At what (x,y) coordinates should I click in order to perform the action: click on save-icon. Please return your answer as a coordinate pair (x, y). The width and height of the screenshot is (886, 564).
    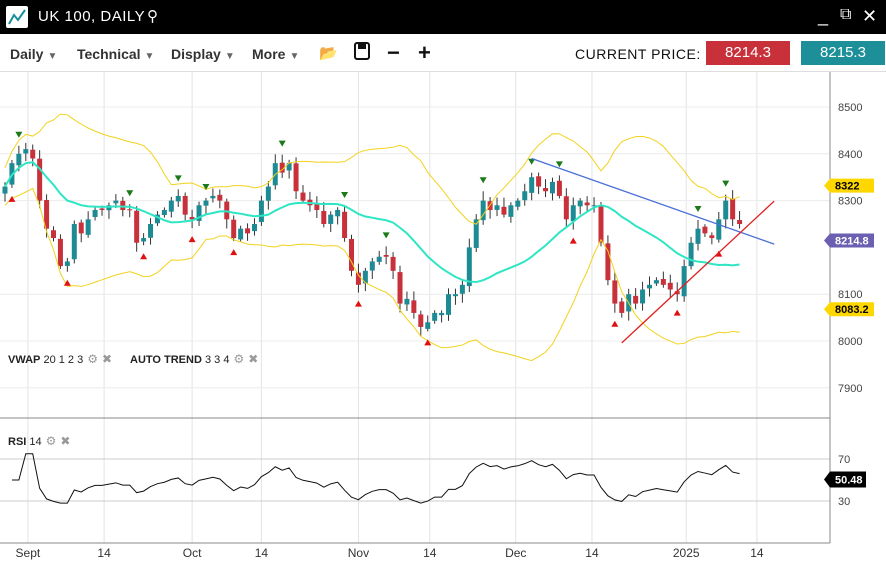
    Looking at the image, I should click on (362, 53).